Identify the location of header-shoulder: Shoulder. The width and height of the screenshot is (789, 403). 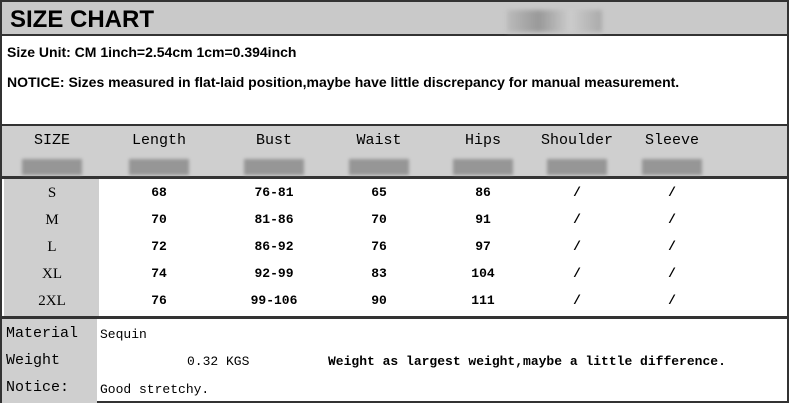
(576, 140).